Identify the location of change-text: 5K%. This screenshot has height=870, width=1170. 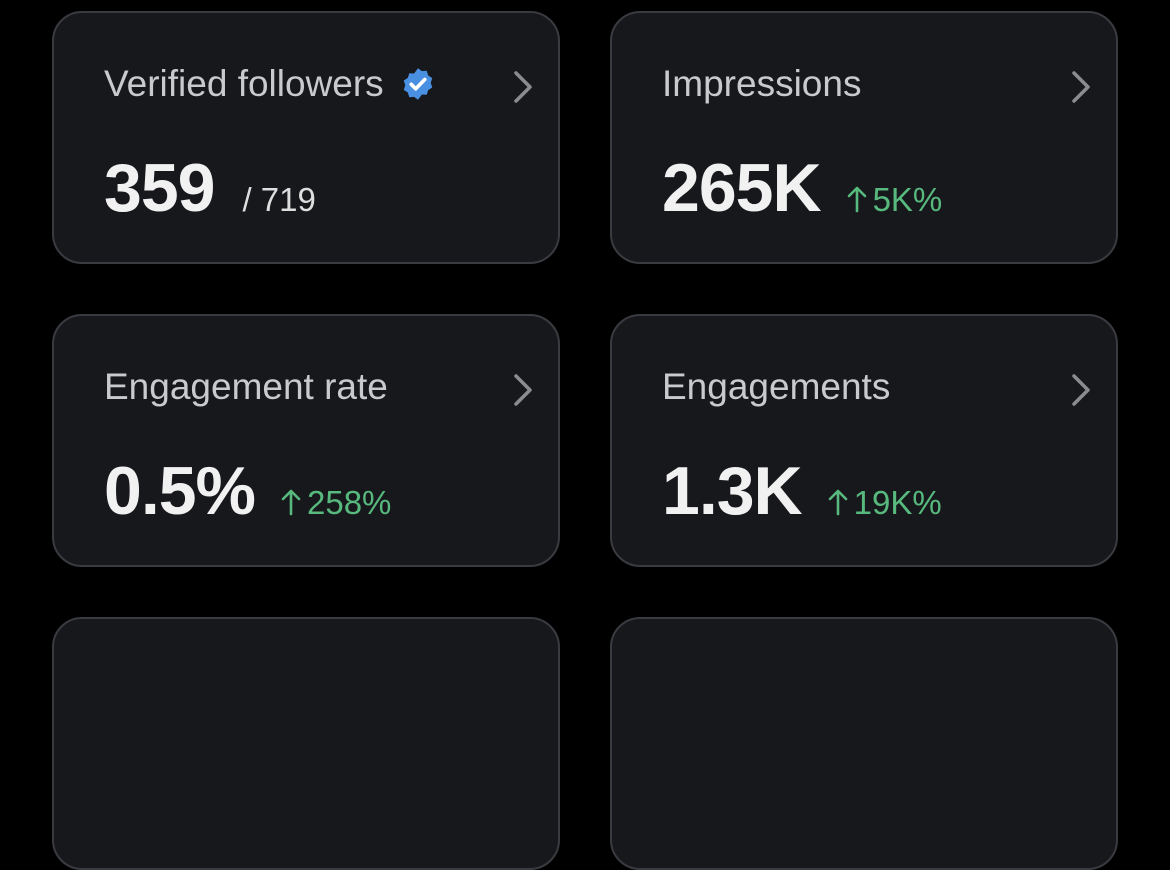
(907, 199).